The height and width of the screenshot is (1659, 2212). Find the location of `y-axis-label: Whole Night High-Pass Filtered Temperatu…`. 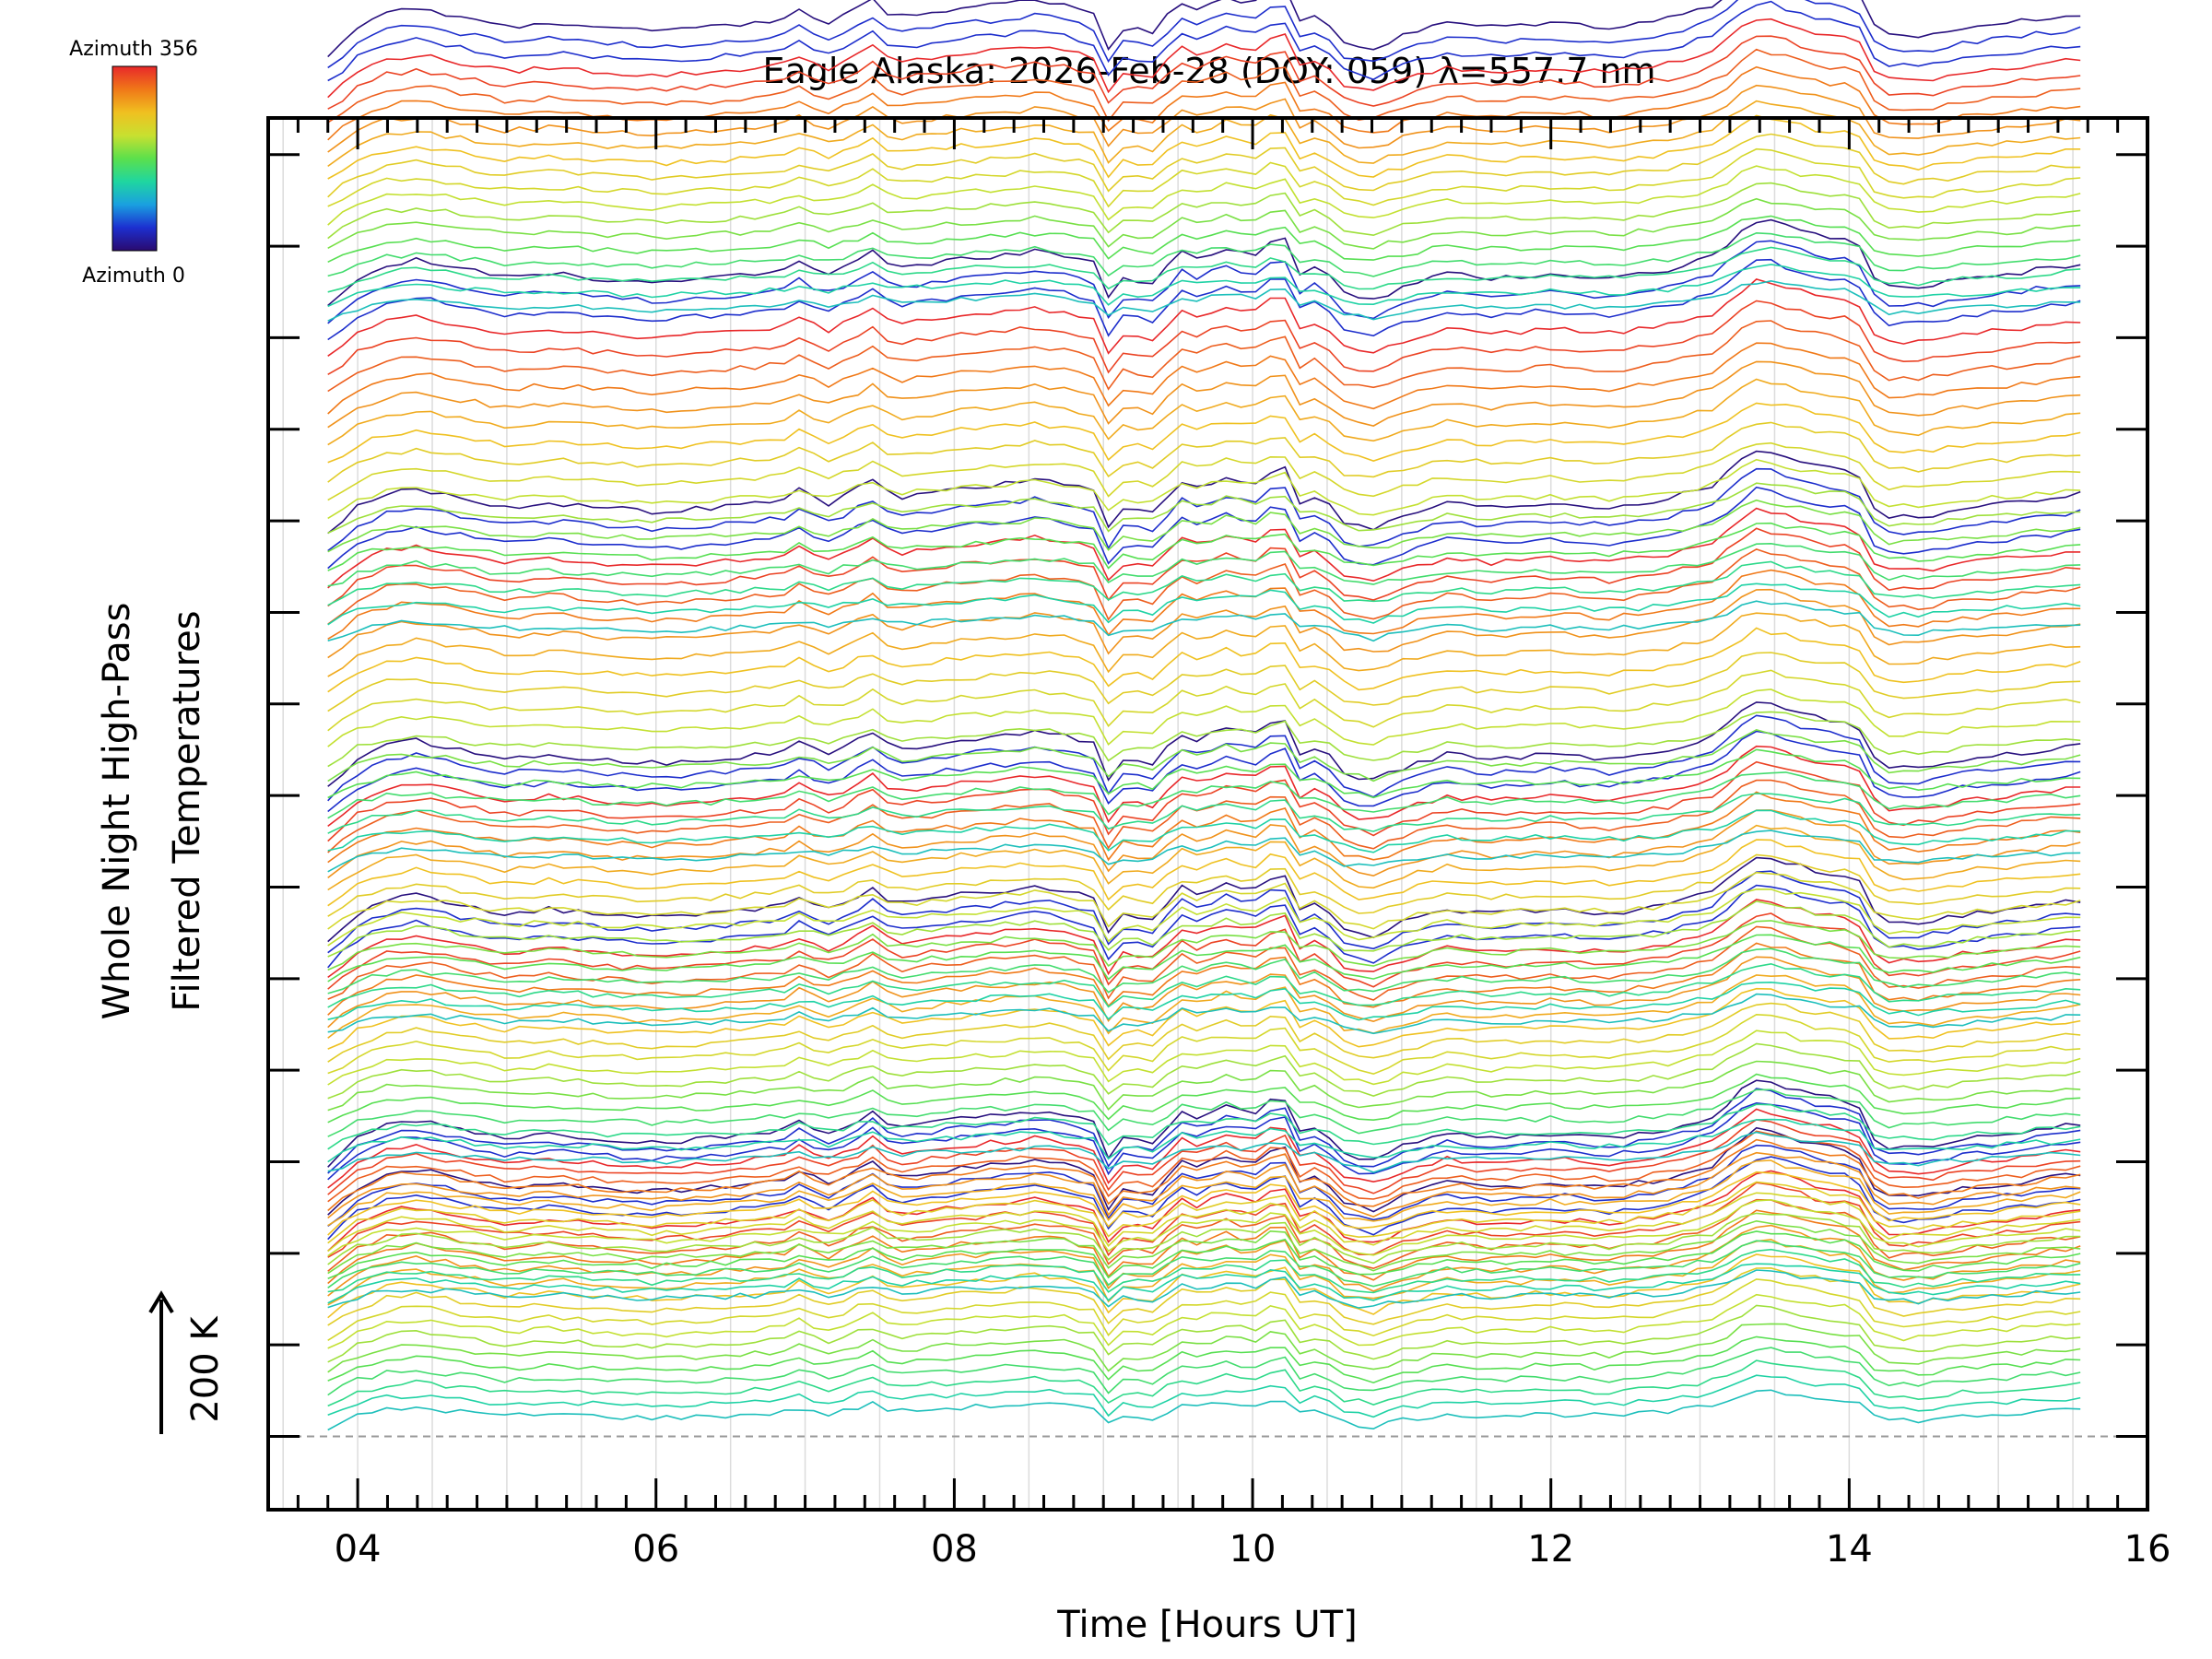

y-axis-label: Whole Night High-Pass Filtered Temperatu… is located at coordinates (152, 811).